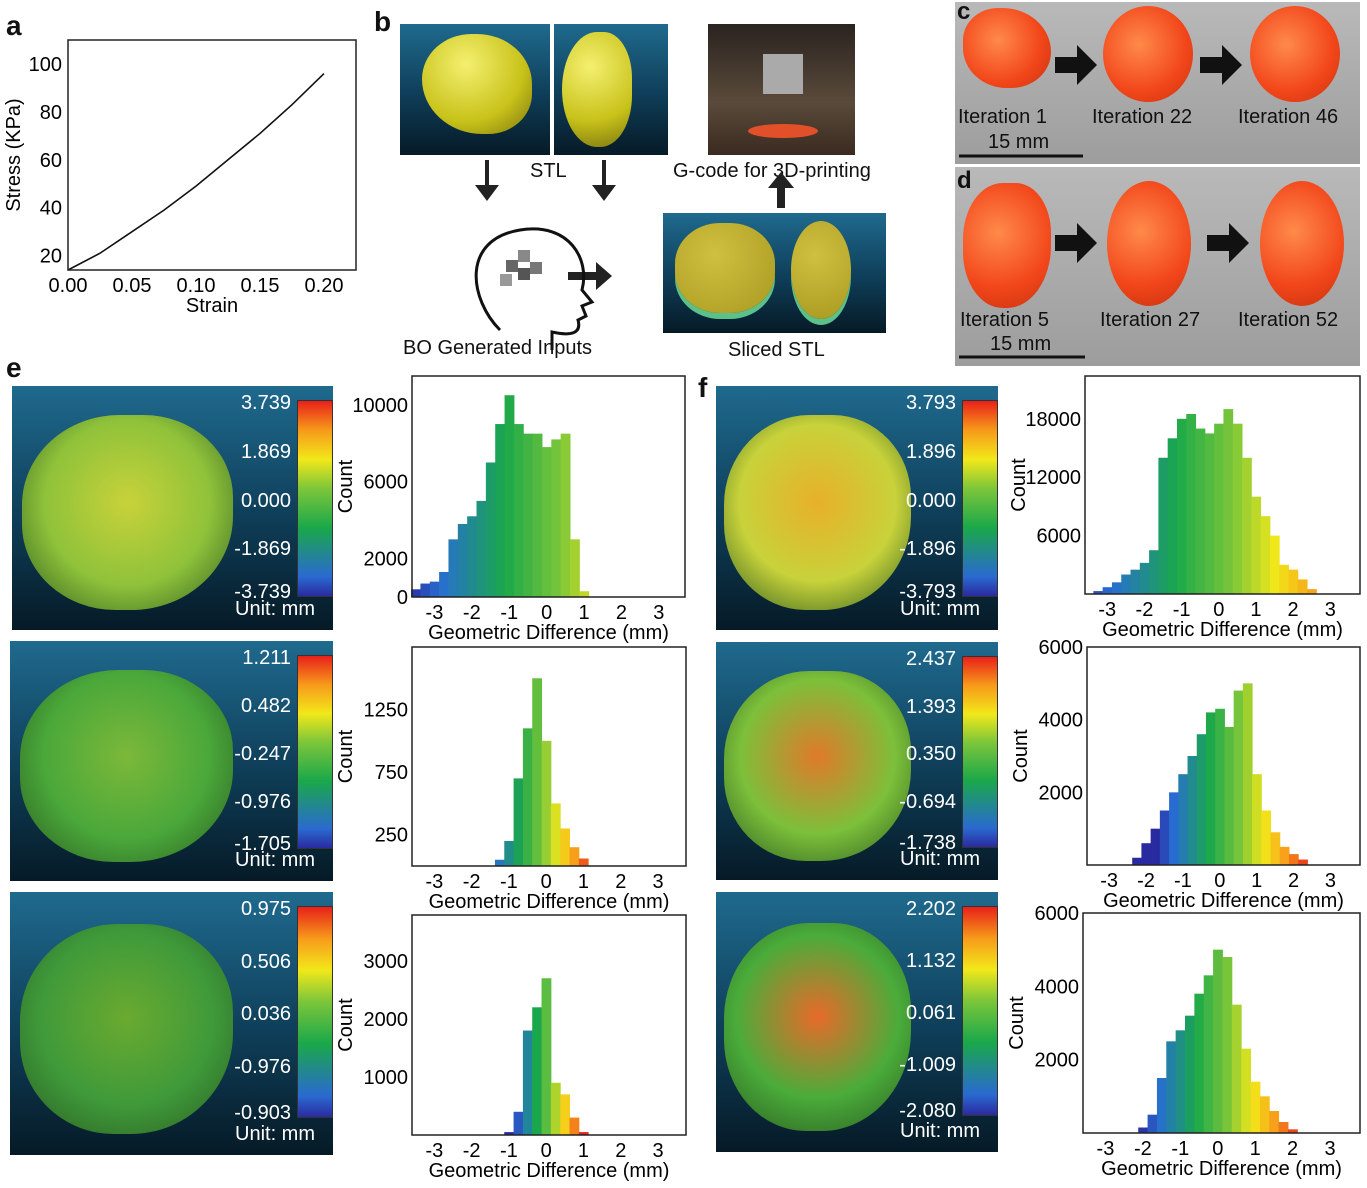 This screenshot has width=1367, height=1188. Describe the element at coordinates (774, 273) in the screenshot. I see `sliced-stl-image` at that location.